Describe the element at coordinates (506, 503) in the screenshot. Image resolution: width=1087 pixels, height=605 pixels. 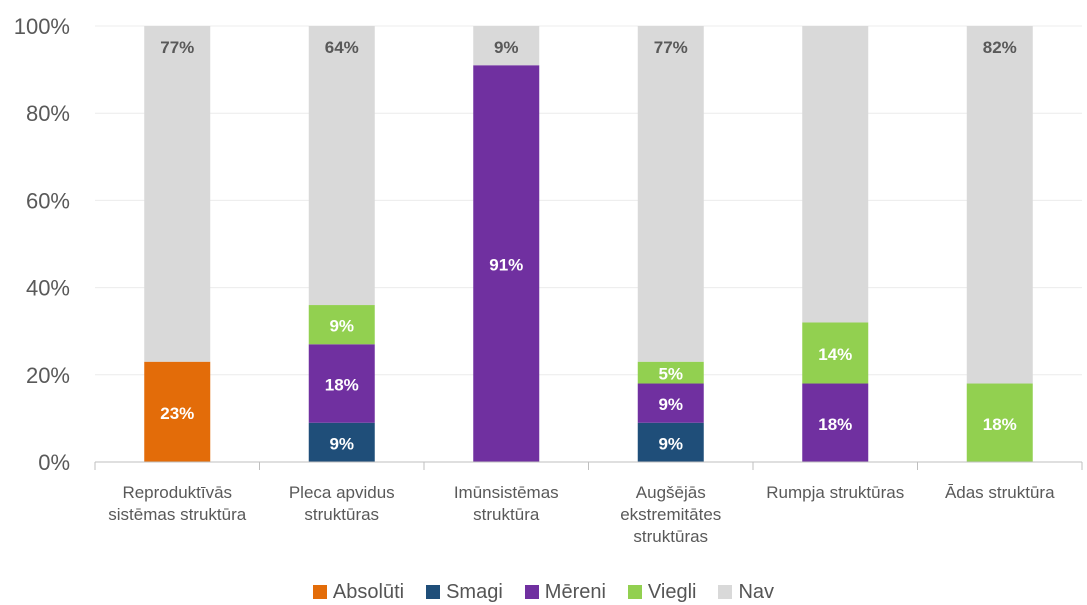
I see `x-tick-label: Imūnsistēmas struktūra` at that location.